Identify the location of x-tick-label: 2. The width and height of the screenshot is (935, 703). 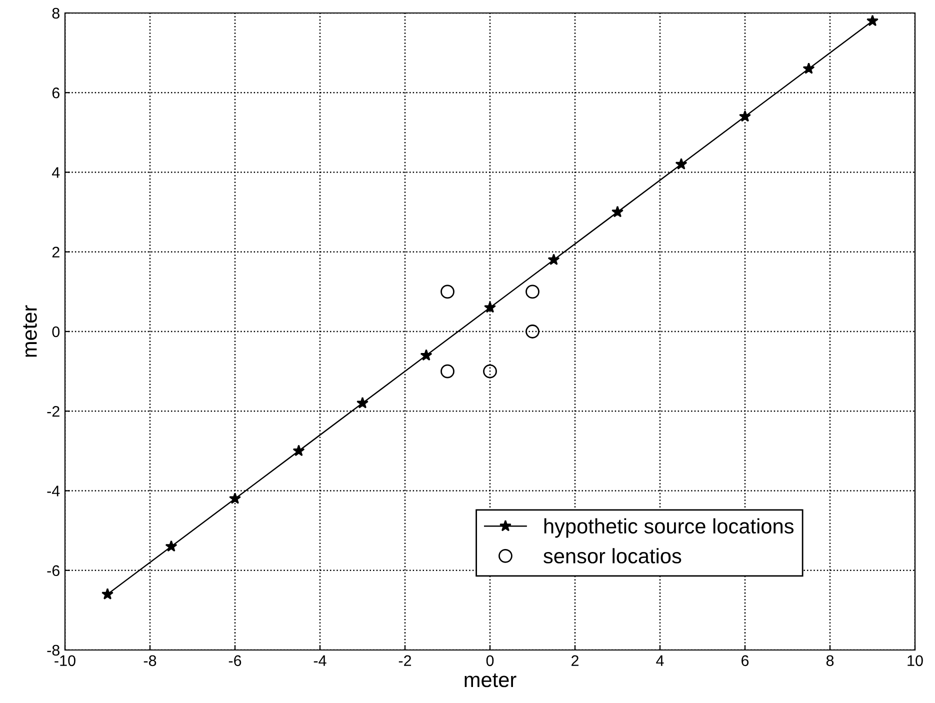
(575, 660).